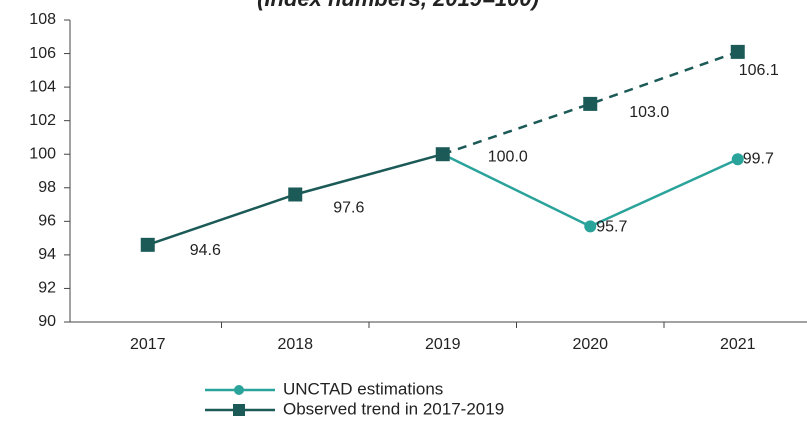  What do you see at coordinates (649, 112) in the screenshot?
I see `data-label: 103.0` at bounding box center [649, 112].